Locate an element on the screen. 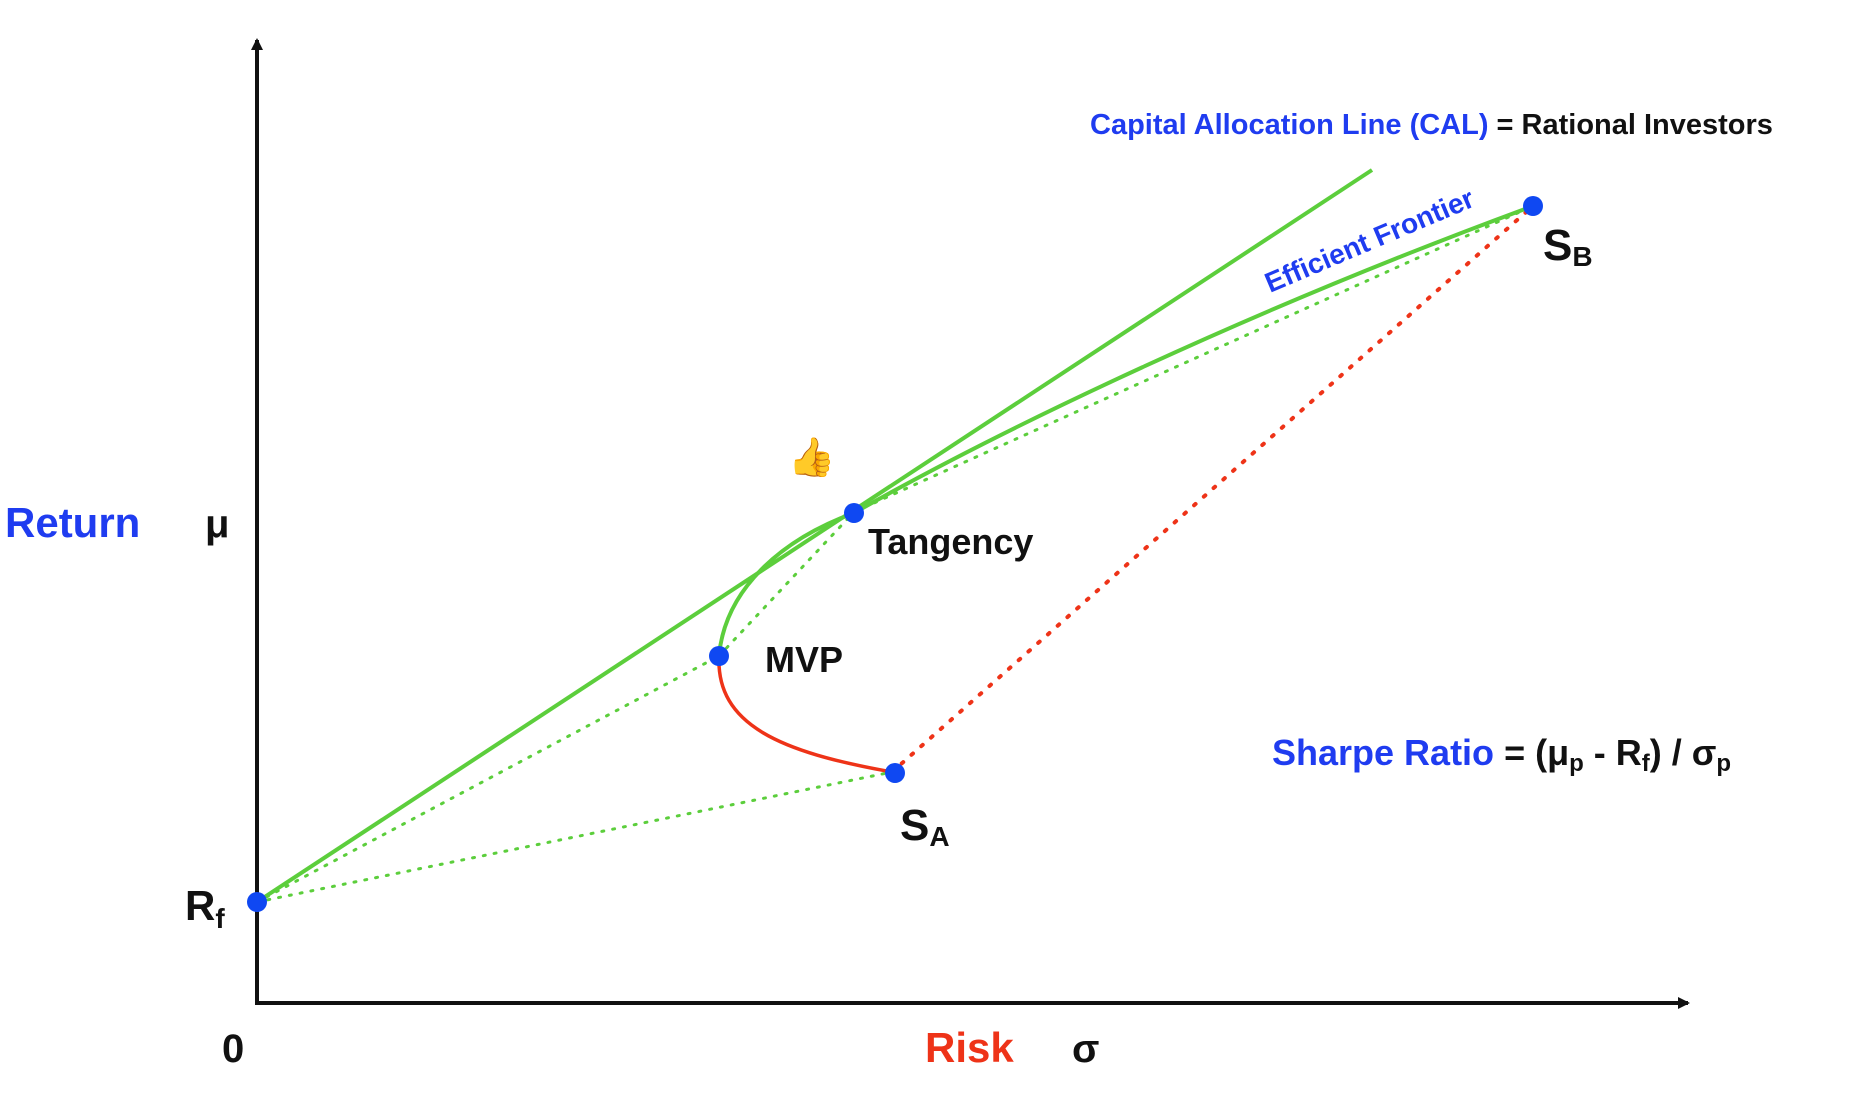 Image resolution: width=1854 pixels, height=1112 pixels. tangency-label: Tangency is located at coordinates (950, 541).